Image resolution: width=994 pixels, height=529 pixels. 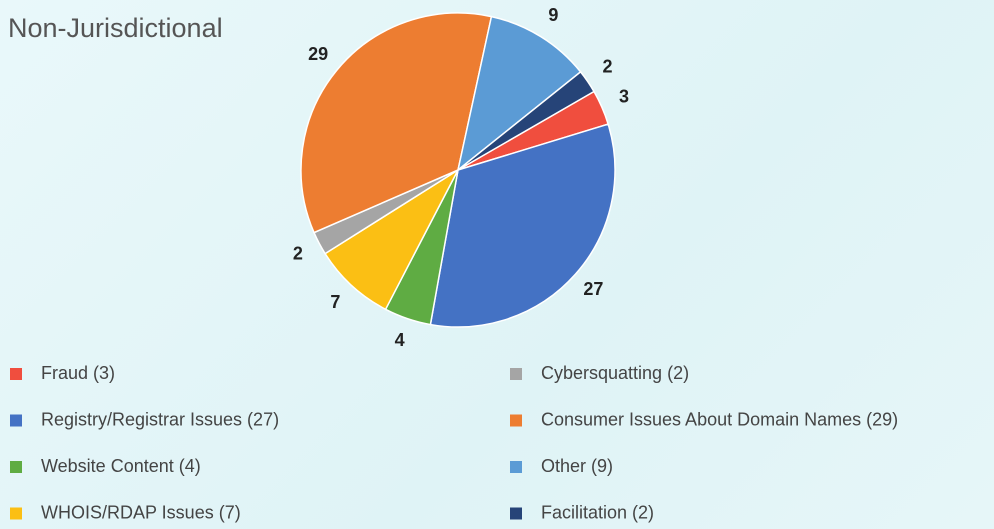 What do you see at coordinates (335, 302) in the screenshot?
I see `data-label: 7` at bounding box center [335, 302].